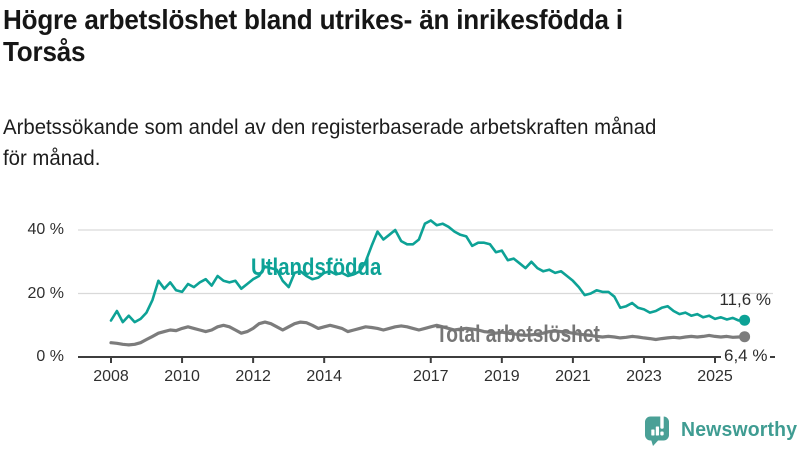 The image size is (800, 450). What do you see at coordinates (745, 299) in the screenshot?
I see `end-value-utlandsfodda: 11,6 %` at bounding box center [745, 299].